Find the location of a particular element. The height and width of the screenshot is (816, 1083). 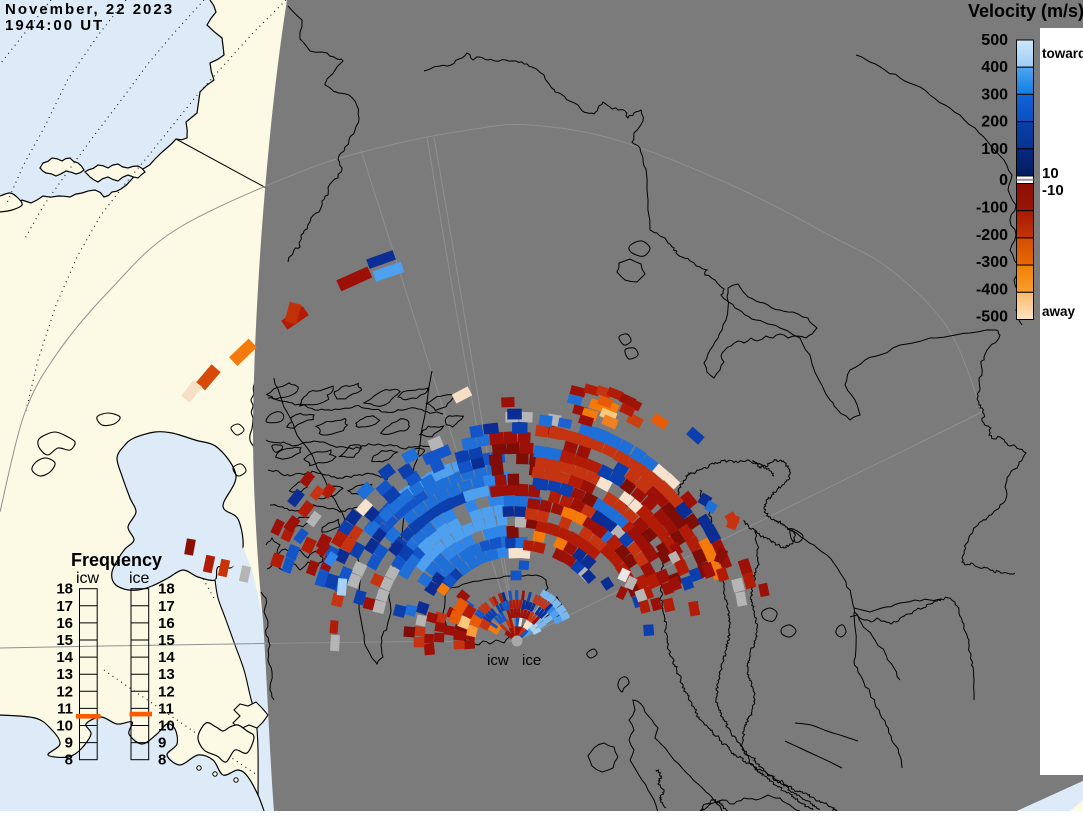

svg-text: 300 is located at coordinates (994, 94).